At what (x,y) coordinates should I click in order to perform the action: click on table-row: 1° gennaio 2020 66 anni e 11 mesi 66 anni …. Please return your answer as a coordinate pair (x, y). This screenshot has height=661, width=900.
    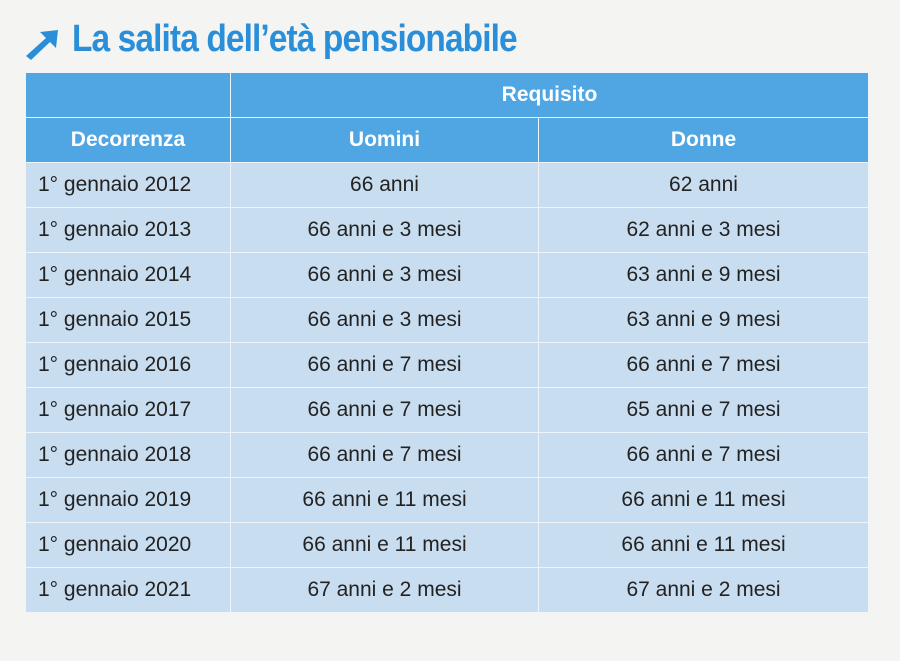
    Looking at the image, I should click on (447, 545).